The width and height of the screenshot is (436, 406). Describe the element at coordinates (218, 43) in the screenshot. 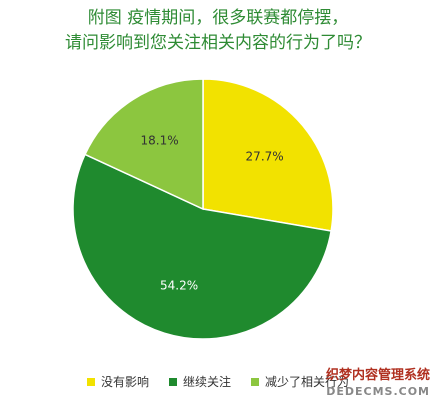

I see `chart-title-line-2: 请问影响到您关注相关内容的行为了吗？` at that location.